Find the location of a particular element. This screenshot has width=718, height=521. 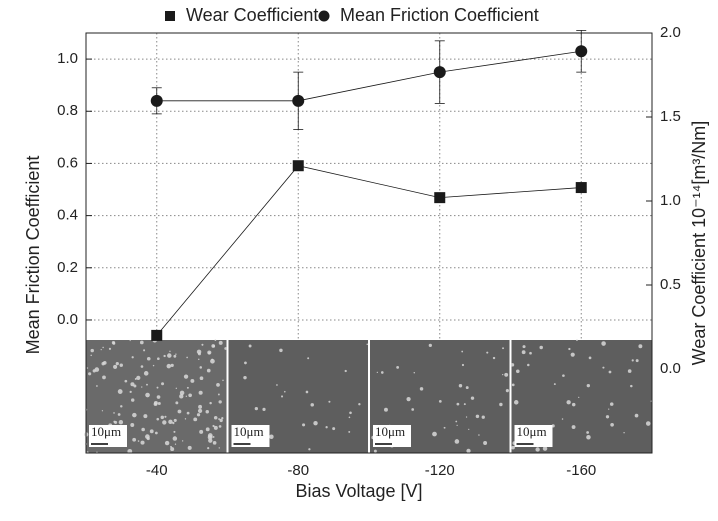

legend-marker is located at coordinates (170, 16).